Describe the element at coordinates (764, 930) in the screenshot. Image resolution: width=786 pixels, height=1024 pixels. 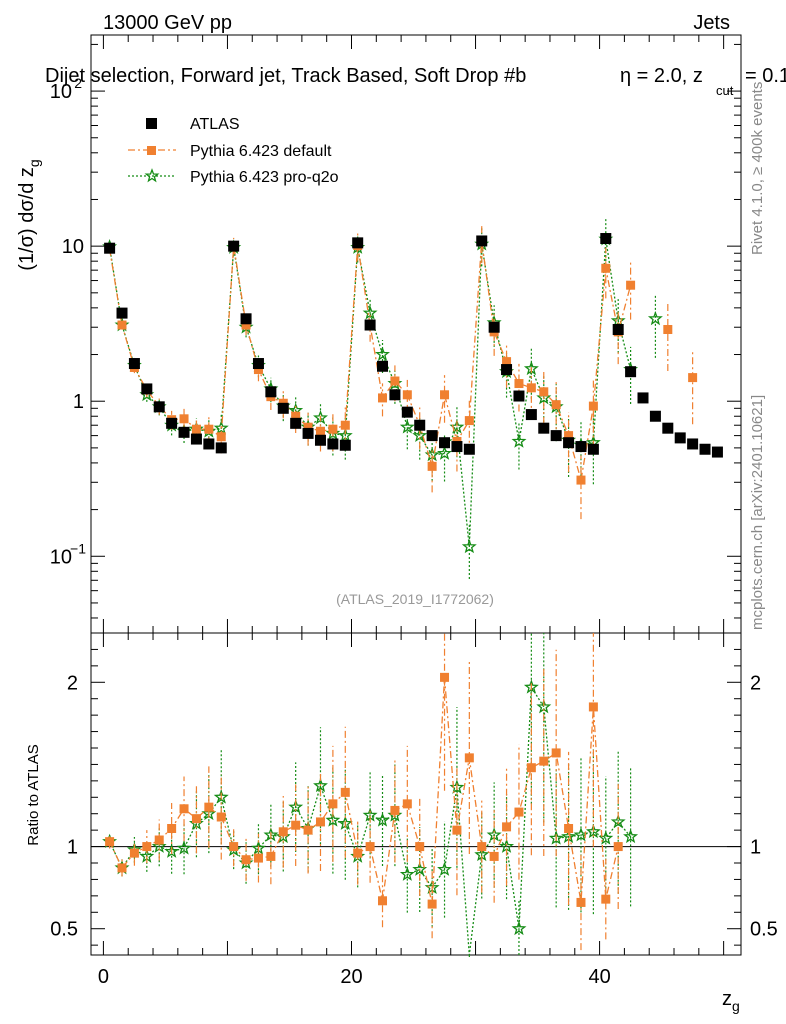
I see `y-tick-label-ratio-right: 0.5` at that location.